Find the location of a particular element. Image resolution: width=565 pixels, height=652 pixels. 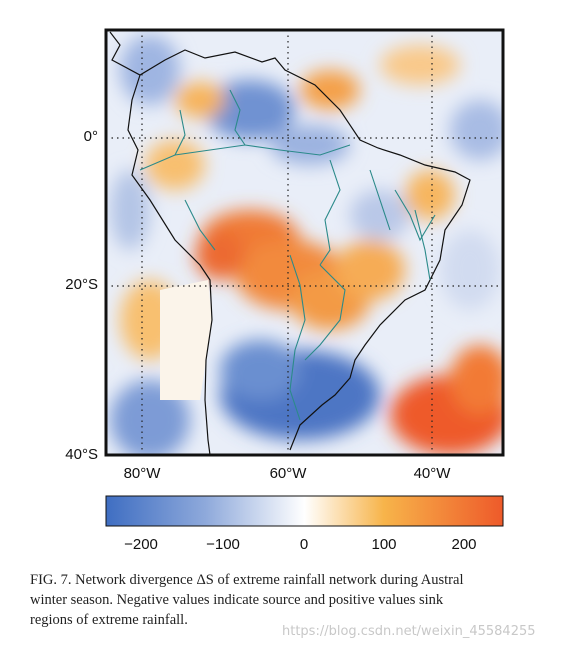

colorbar-tick-label: −100 is located at coordinates (223, 544).